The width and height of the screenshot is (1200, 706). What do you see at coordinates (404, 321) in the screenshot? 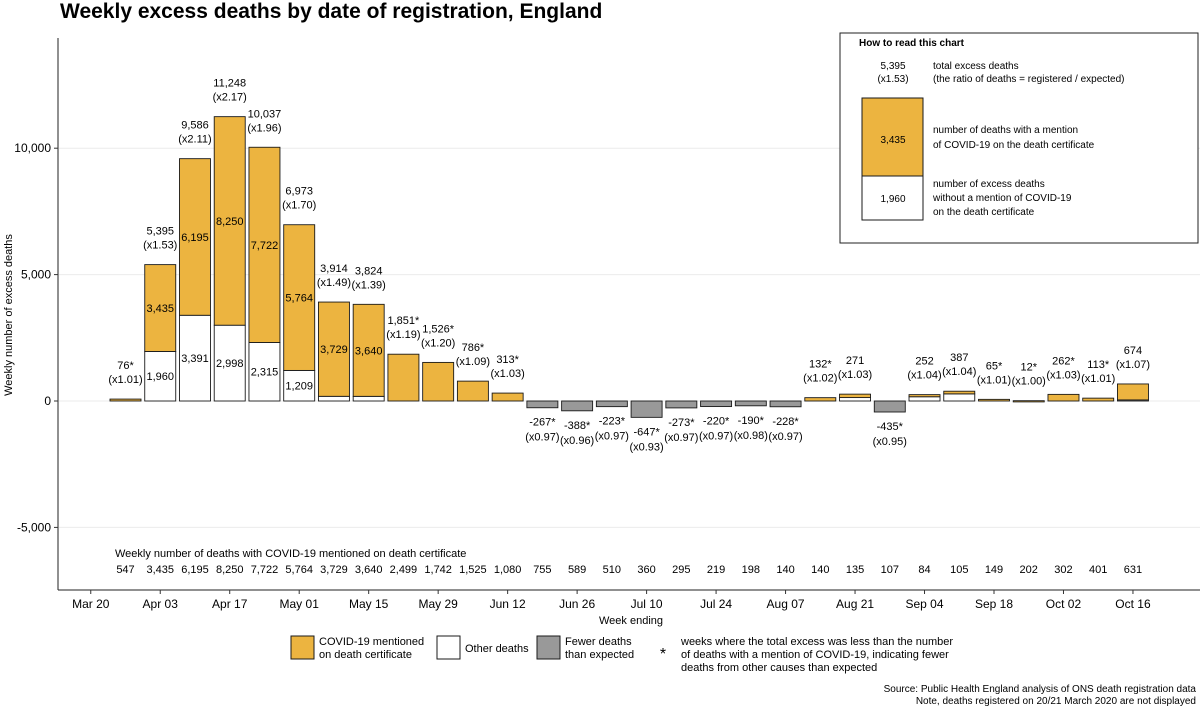
I see `bar-total-label: 1,851*` at bounding box center [404, 321].